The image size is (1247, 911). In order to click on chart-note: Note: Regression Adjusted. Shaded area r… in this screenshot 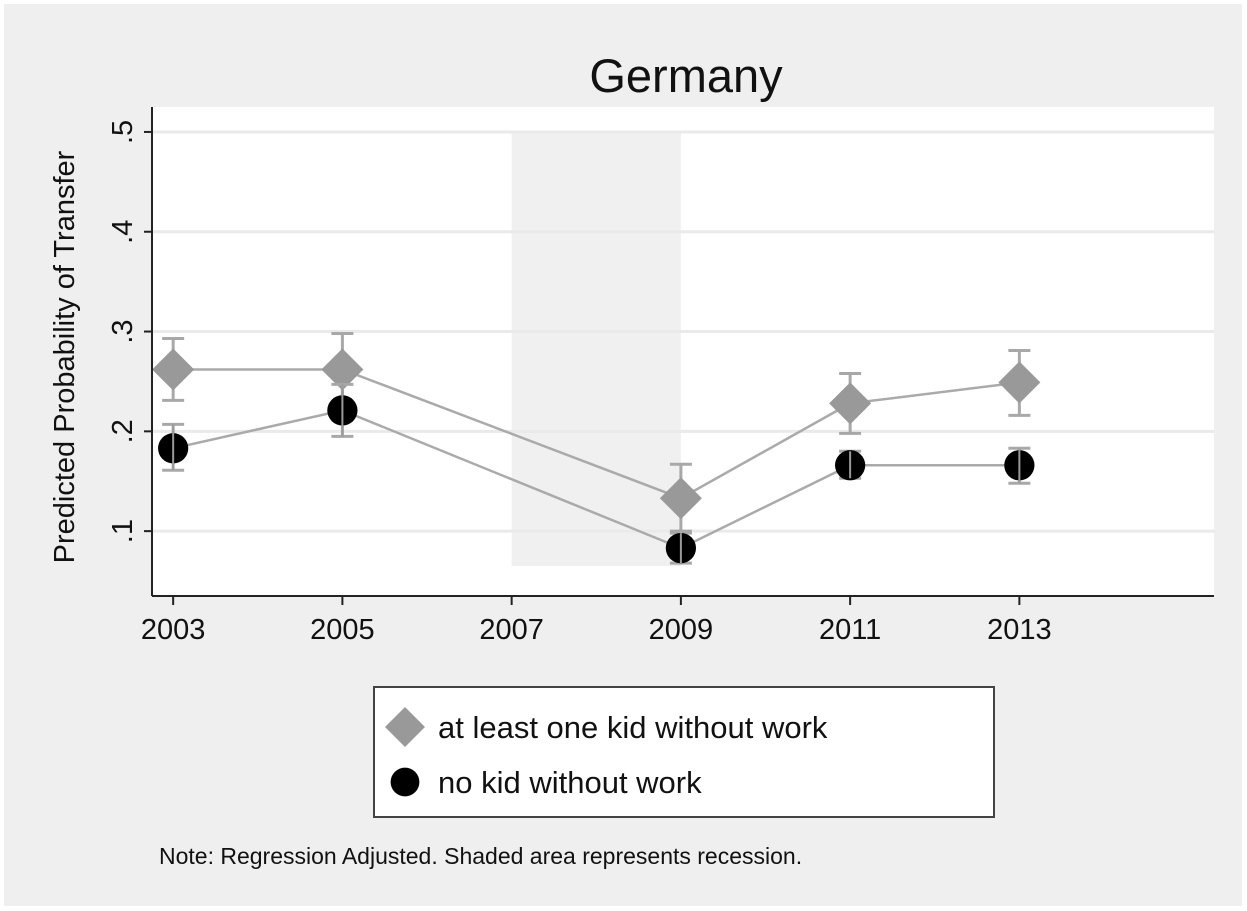, I will do `click(480, 856)`.